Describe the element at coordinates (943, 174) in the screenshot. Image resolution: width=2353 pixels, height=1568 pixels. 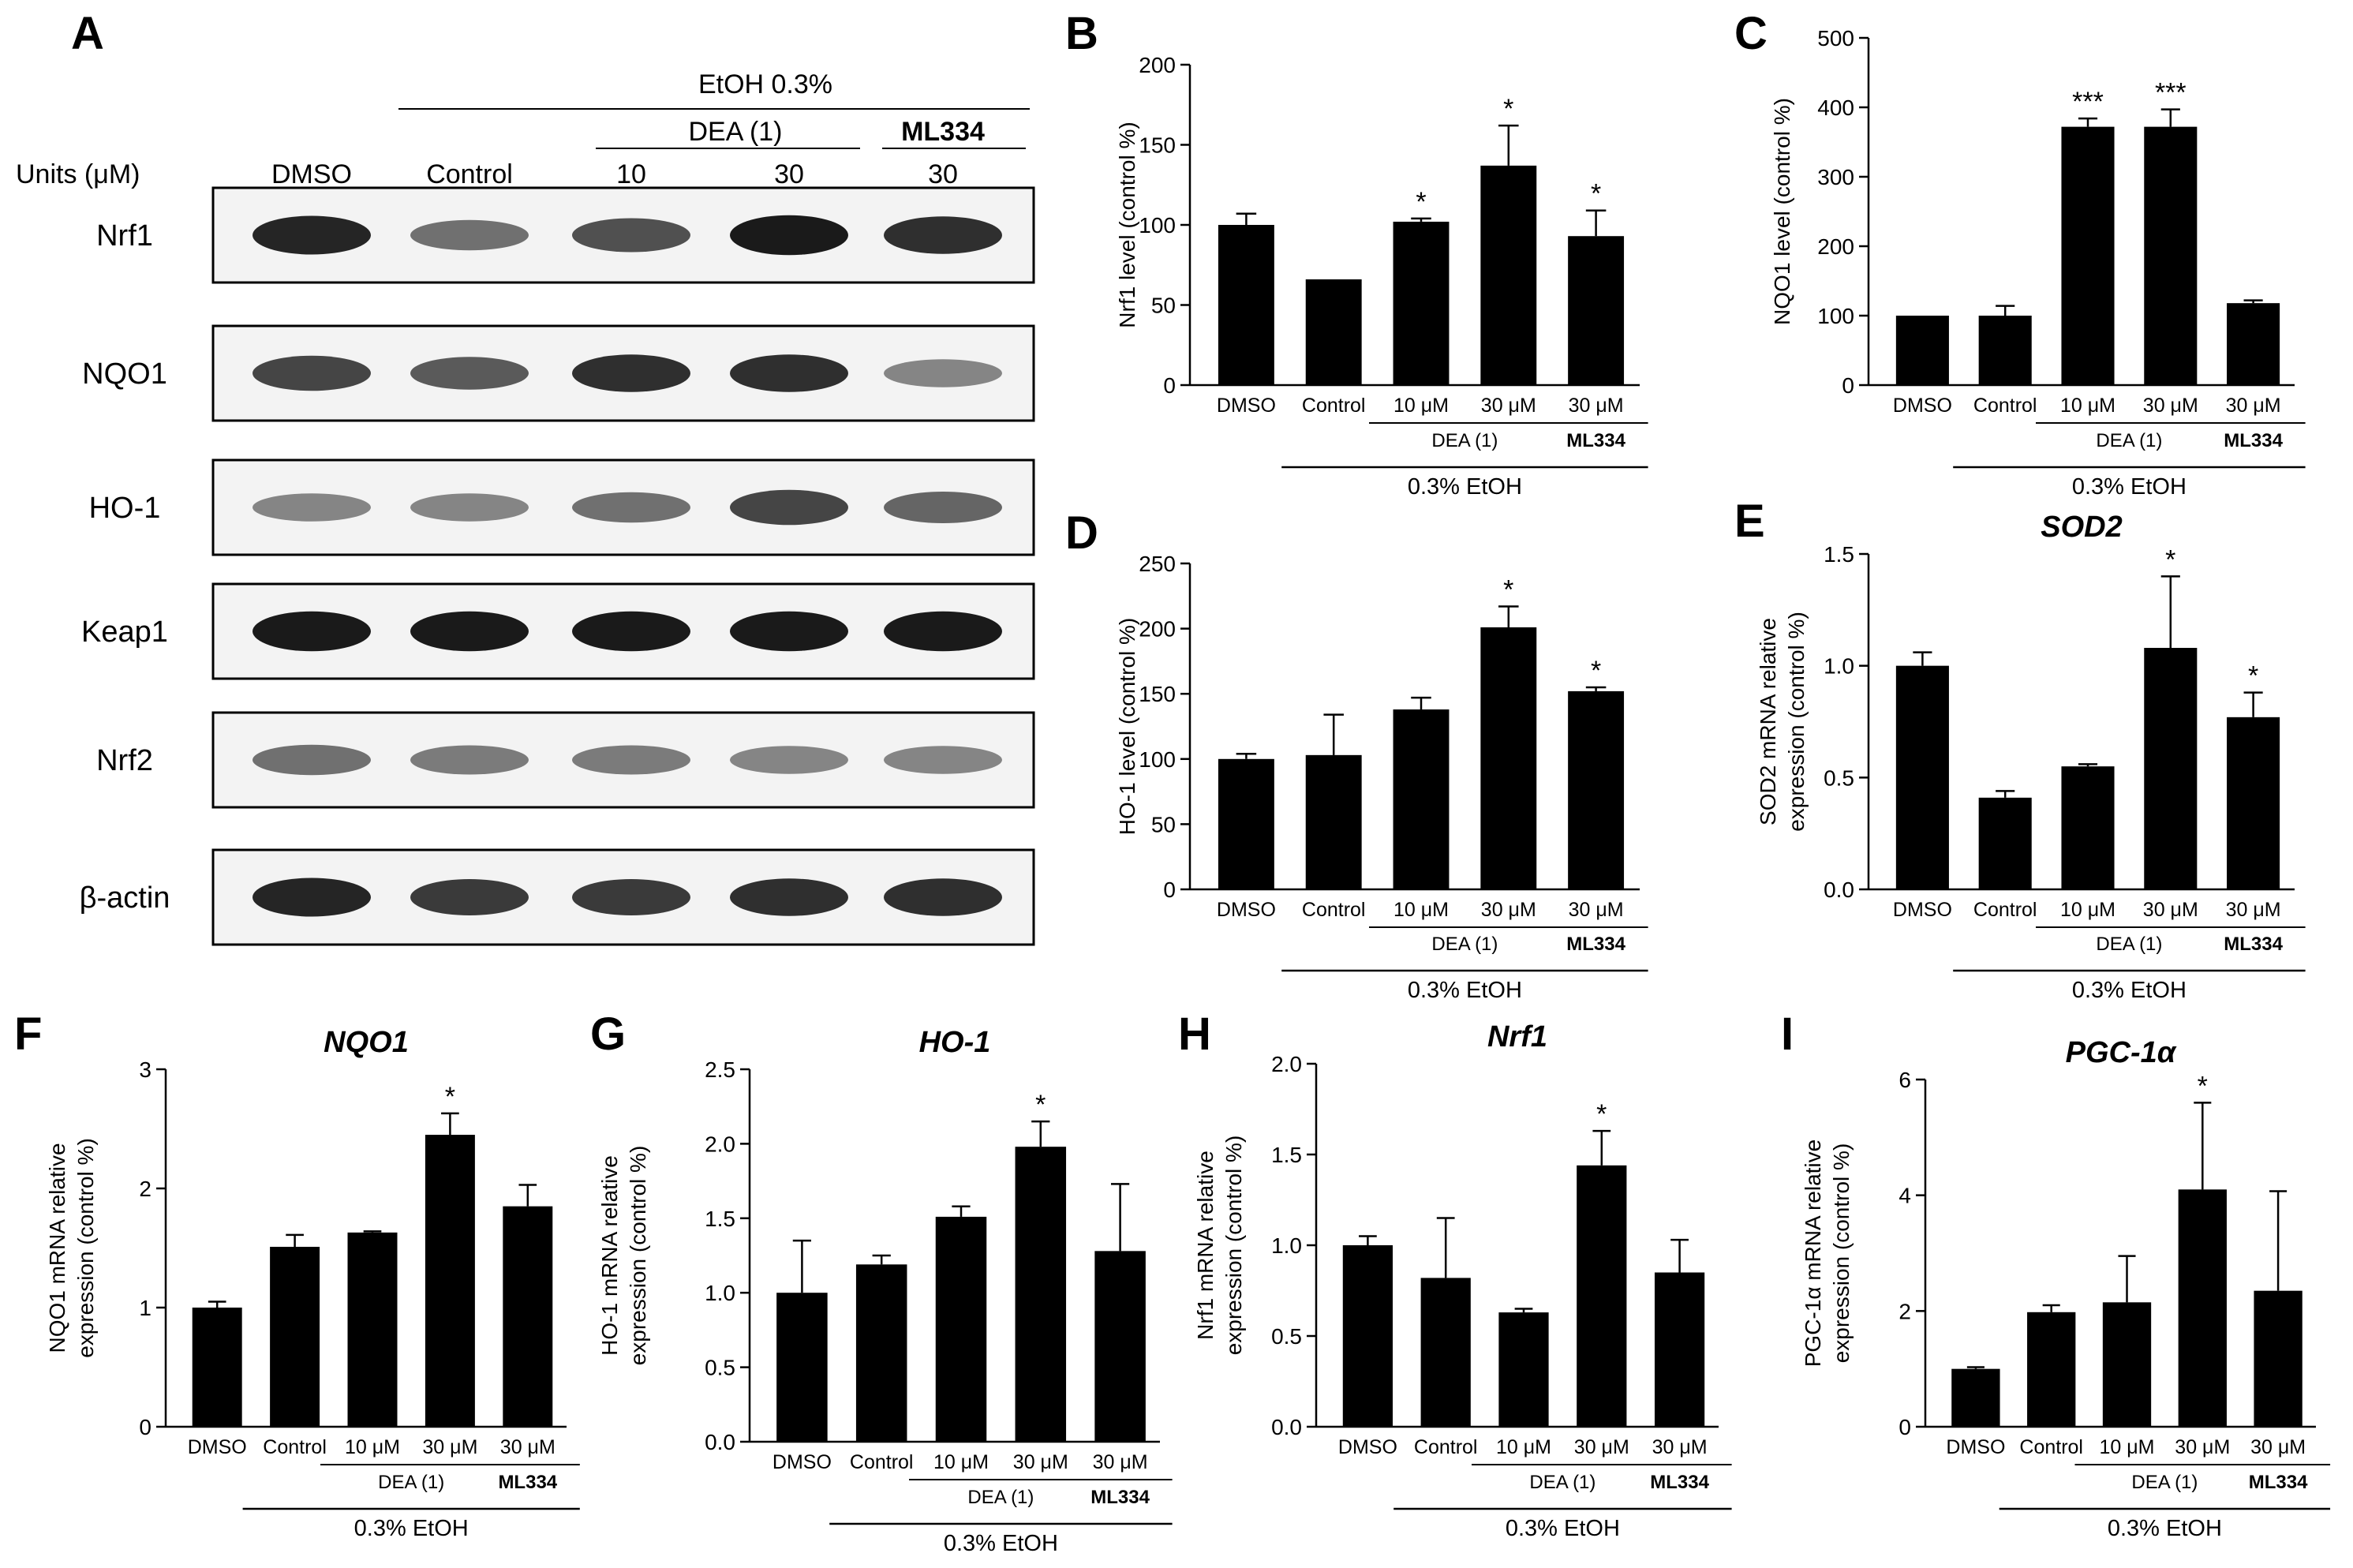
I see `blot-lane-label: 30` at that location.